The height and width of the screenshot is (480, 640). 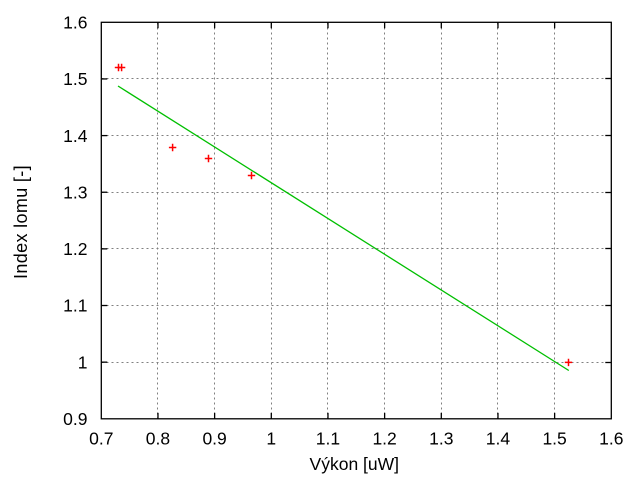 What do you see at coordinates (21, 222) in the screenshot?
I see `svg-text: Index lomu [-]` at bounding box center [21, 222].